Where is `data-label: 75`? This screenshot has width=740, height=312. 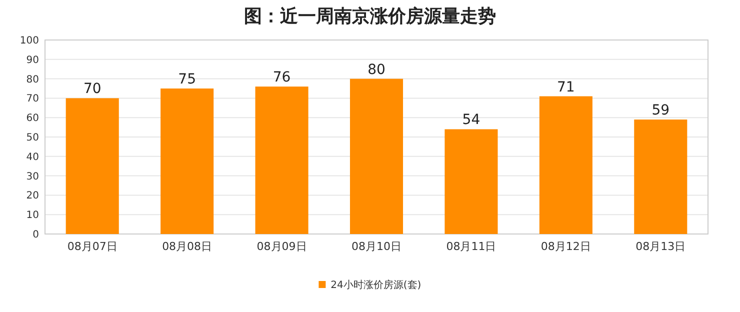
data-label: 75 is located at coordinates (187, 80).